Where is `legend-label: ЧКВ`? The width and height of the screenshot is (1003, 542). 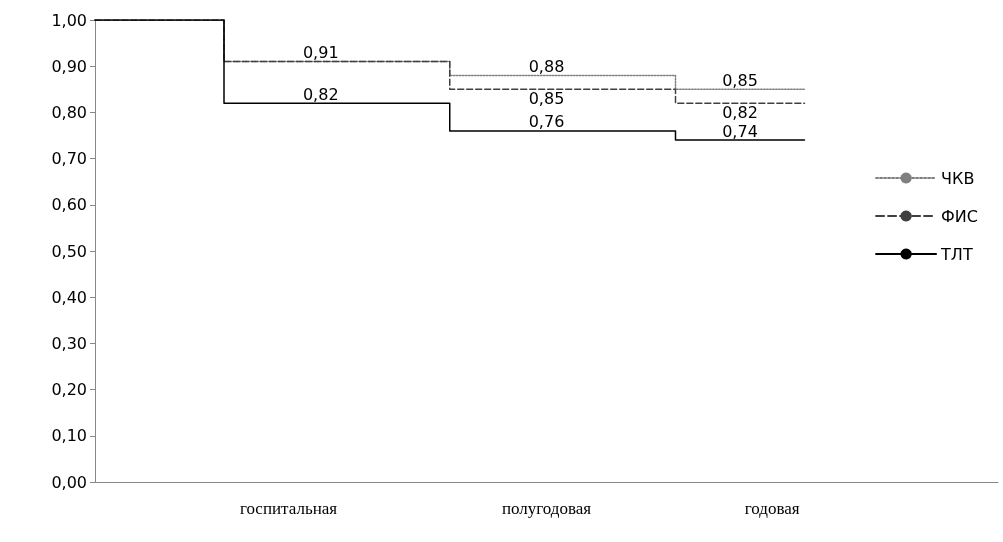 legend-label: ЧКВ is located at coordinates (958, 178).